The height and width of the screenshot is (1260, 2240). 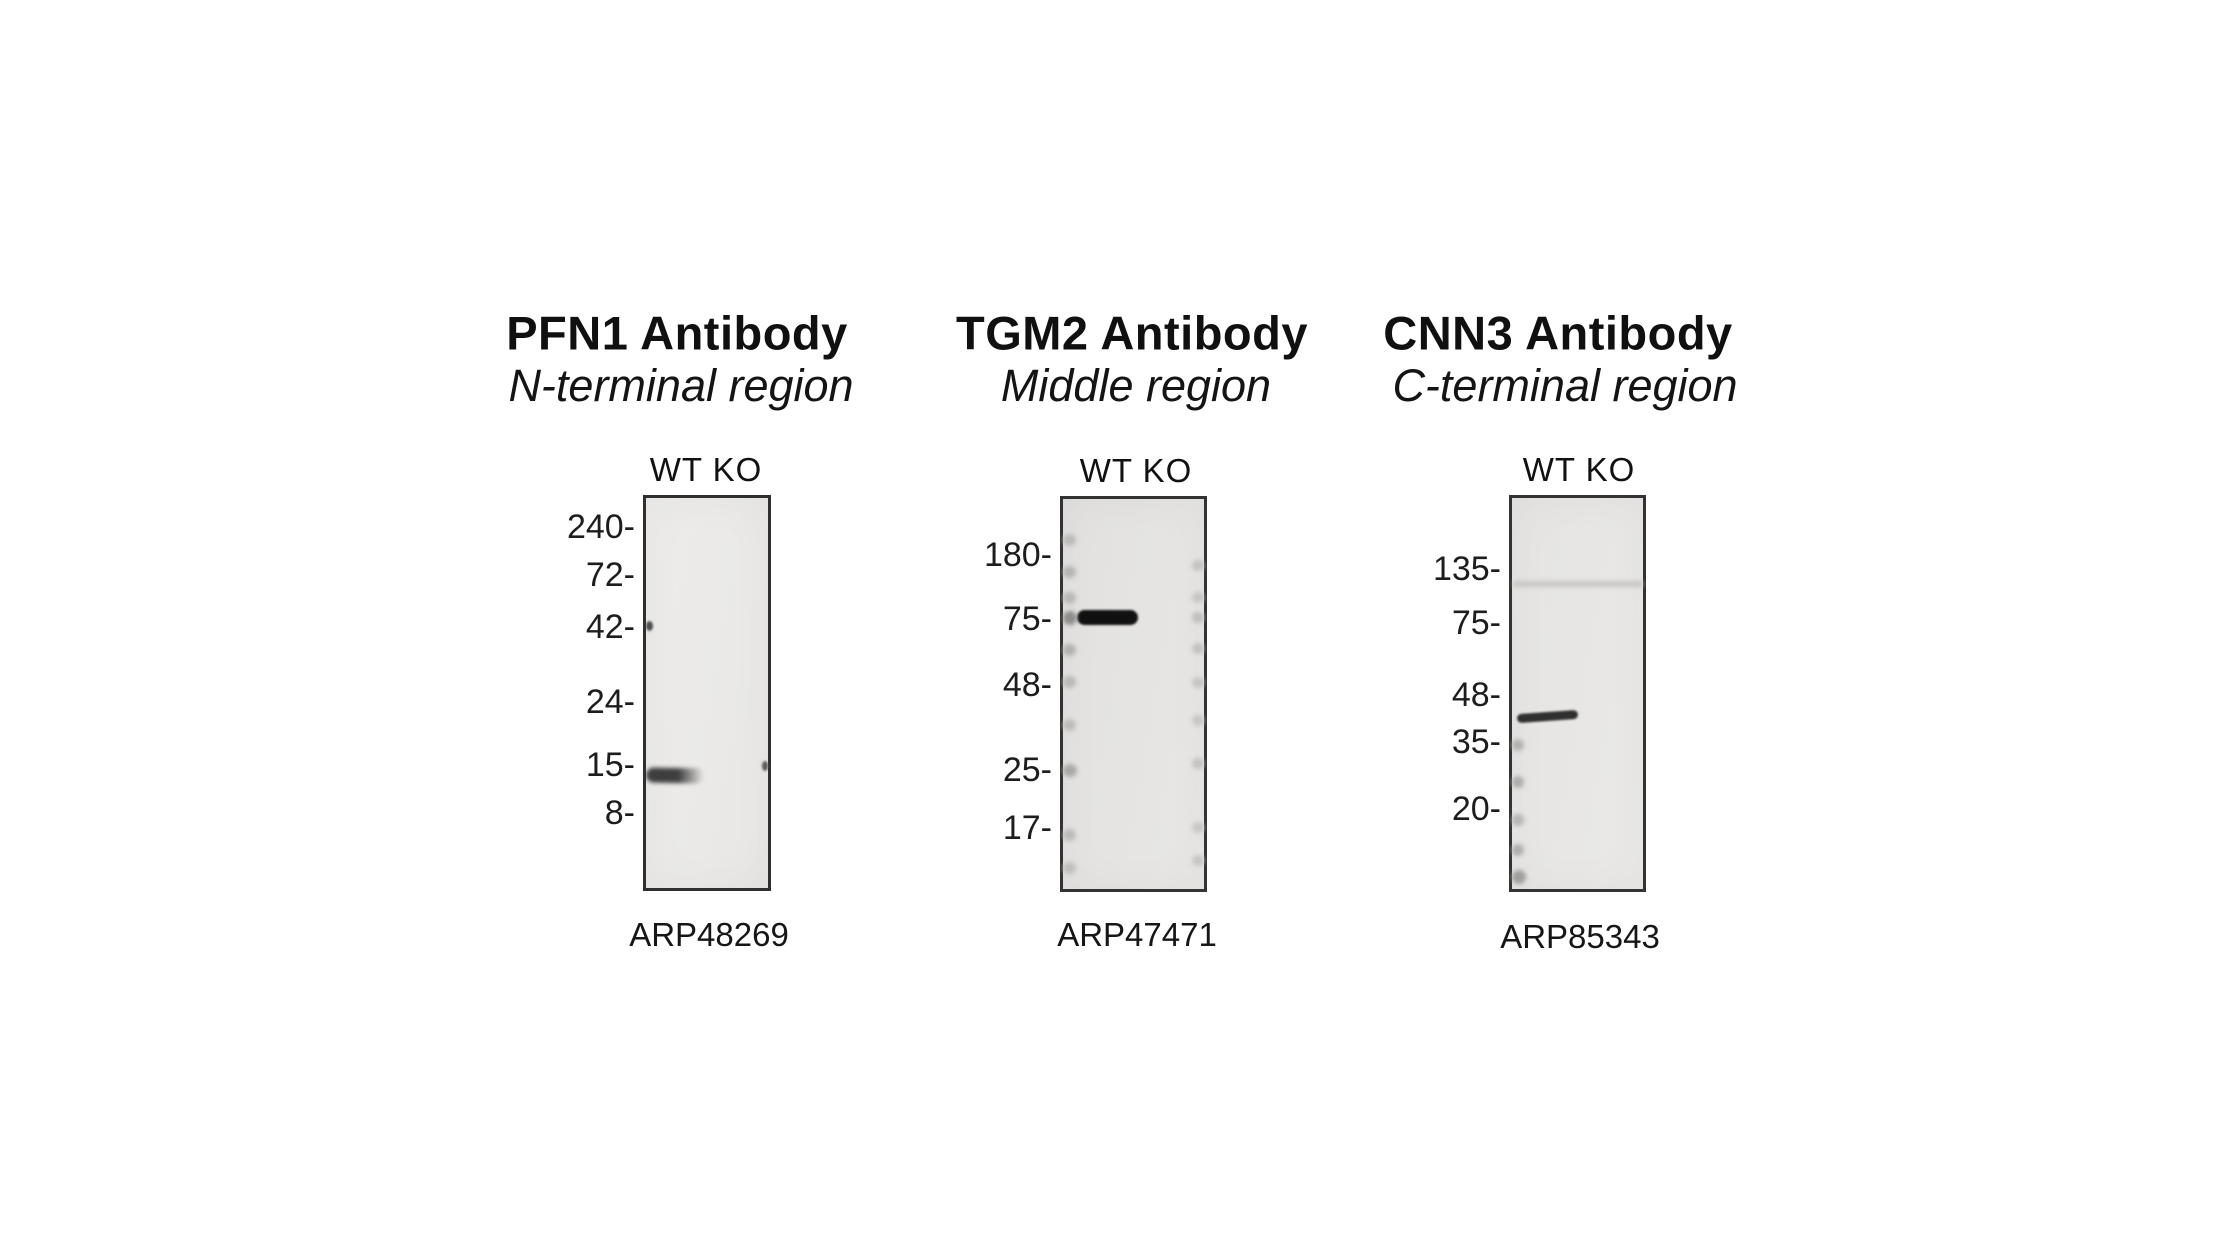 I want to click on ladder-marker: 8-, so click(x=619, y=813).